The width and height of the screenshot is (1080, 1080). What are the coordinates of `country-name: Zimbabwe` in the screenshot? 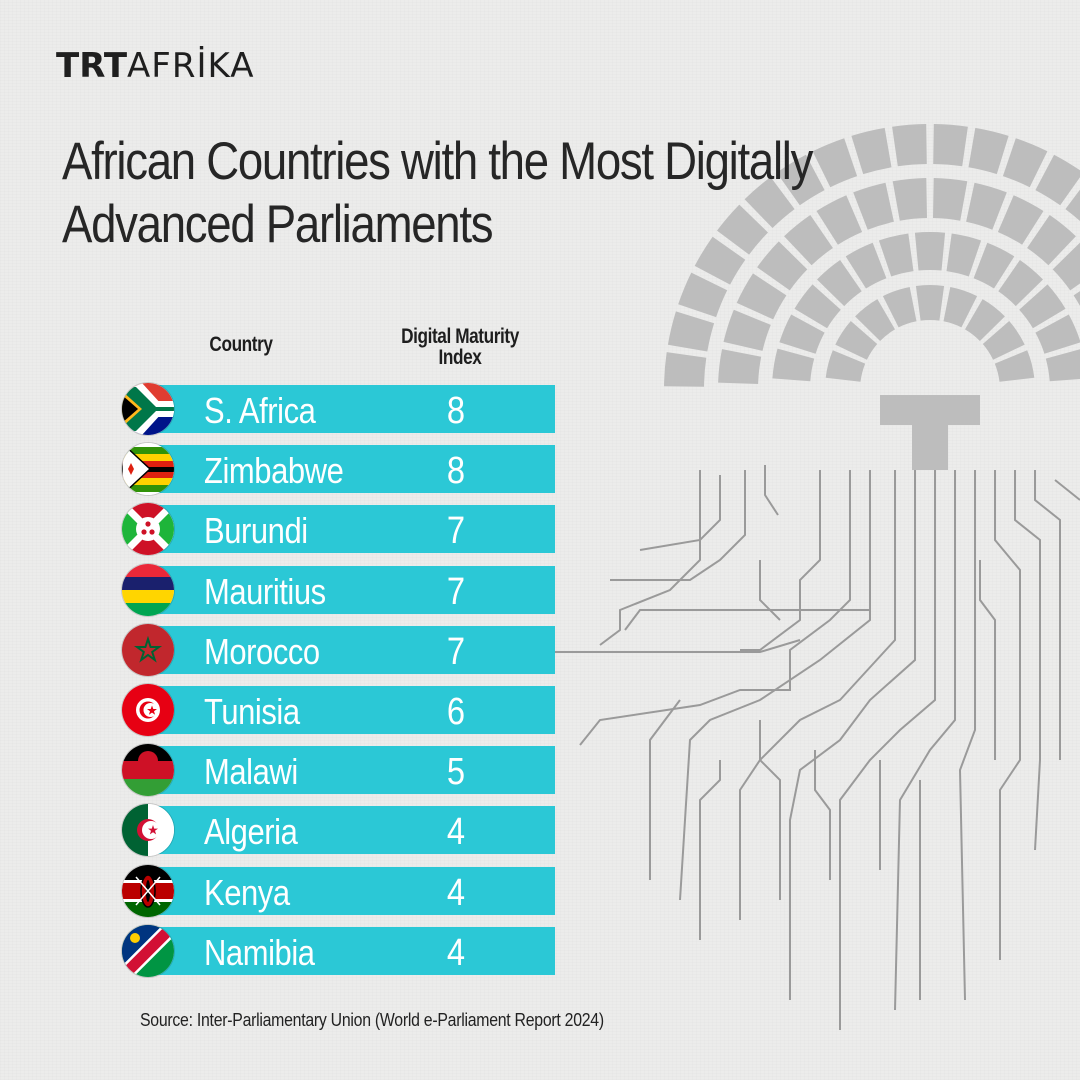 It's located at (274, 471).